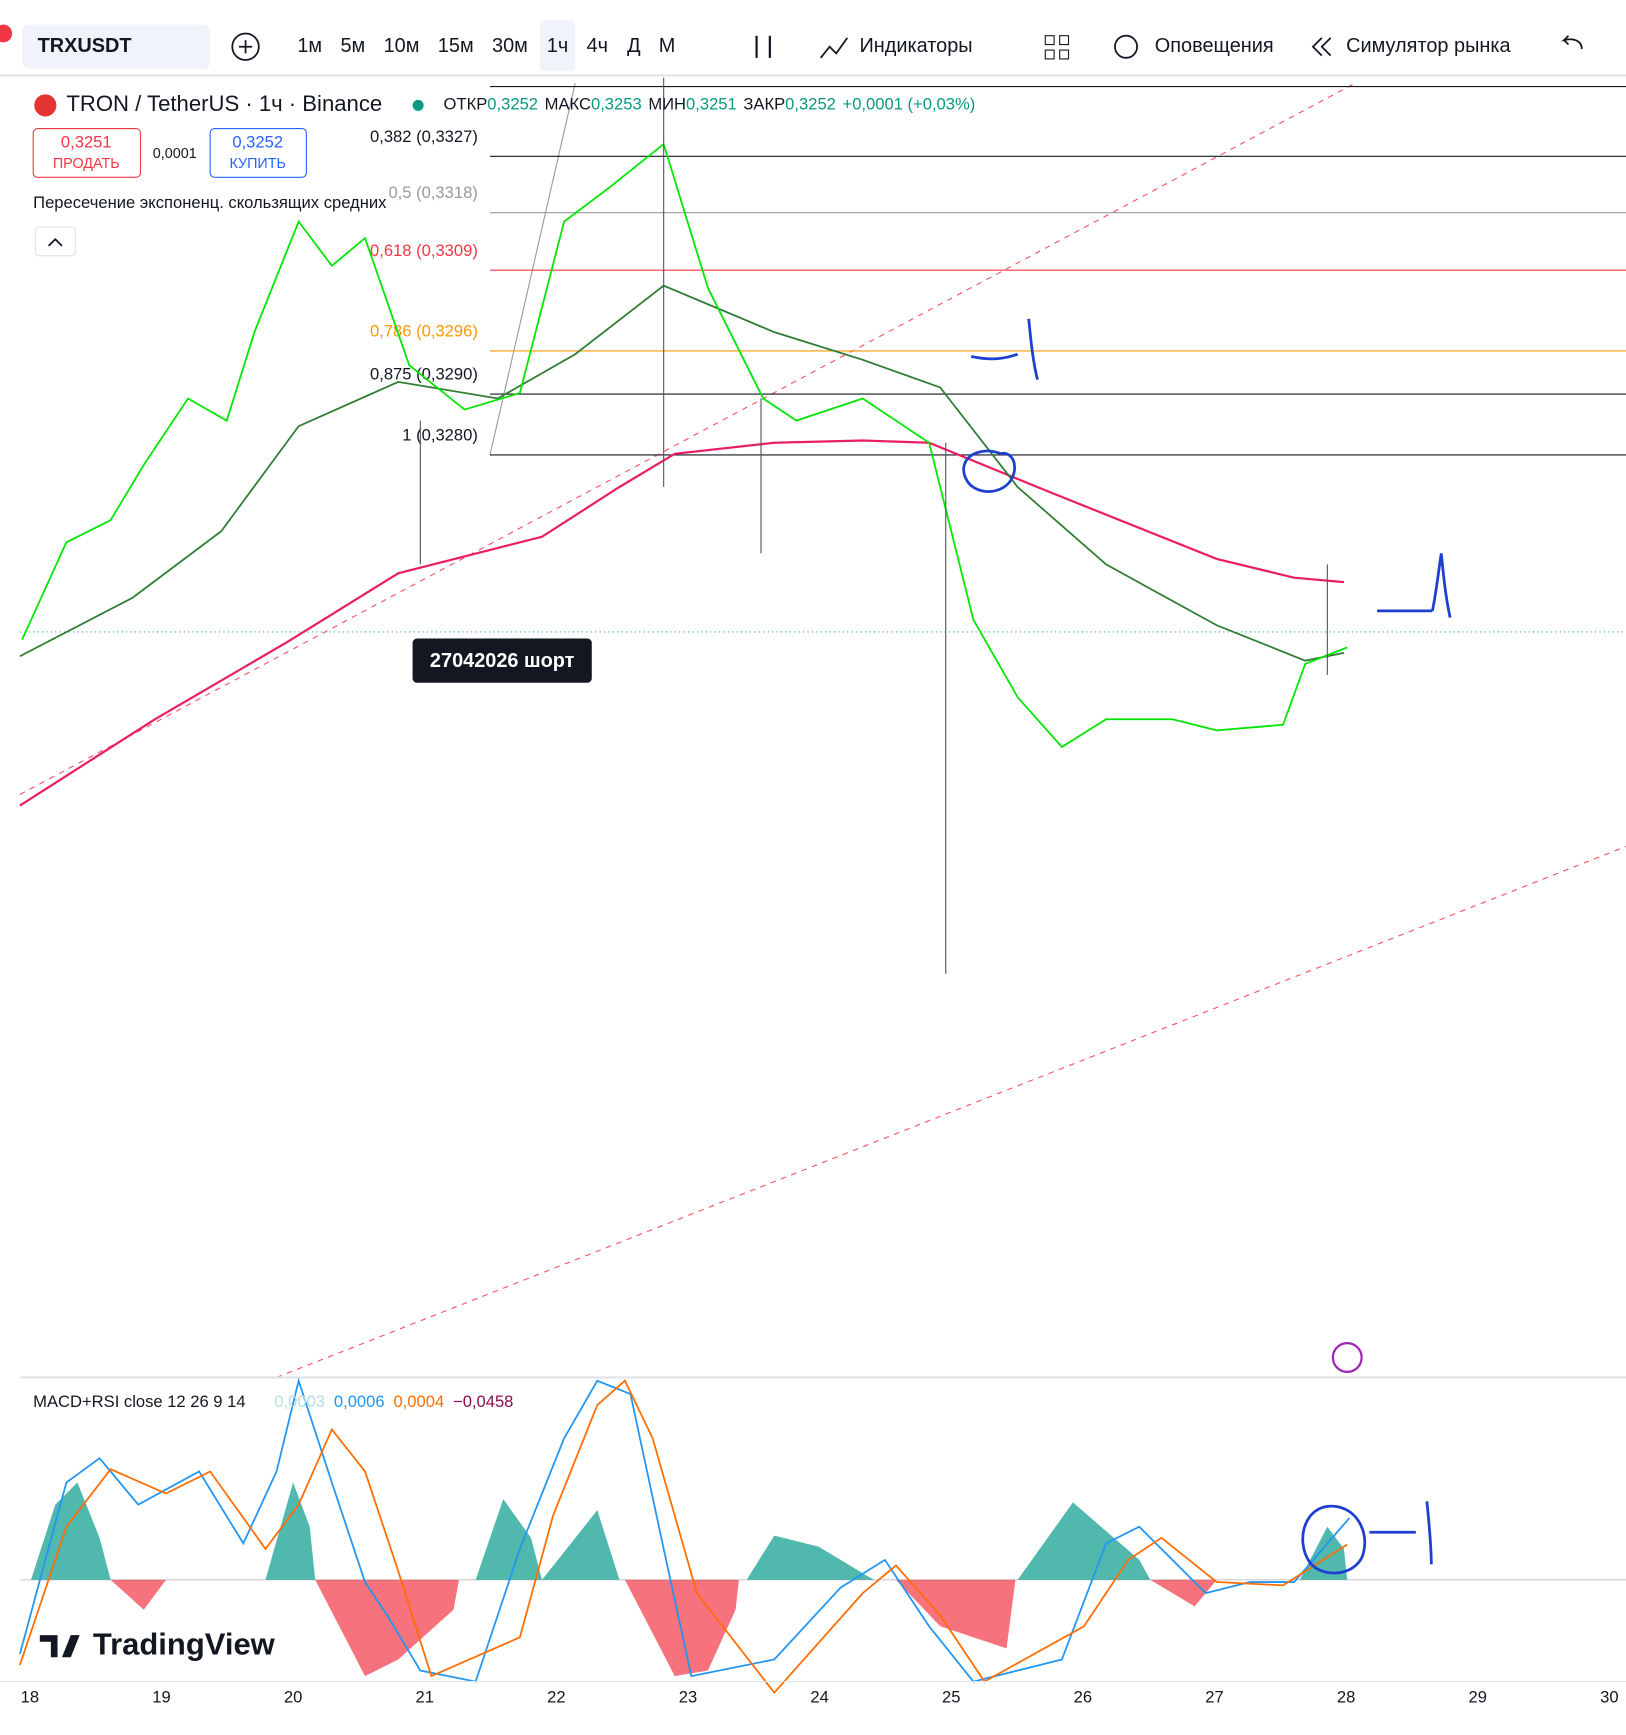 The width and height of the screenshot is (1626, 1735). Describe the element at coordinates (951, 1697) in the screenshot. I see `time-label: 25` at that location.